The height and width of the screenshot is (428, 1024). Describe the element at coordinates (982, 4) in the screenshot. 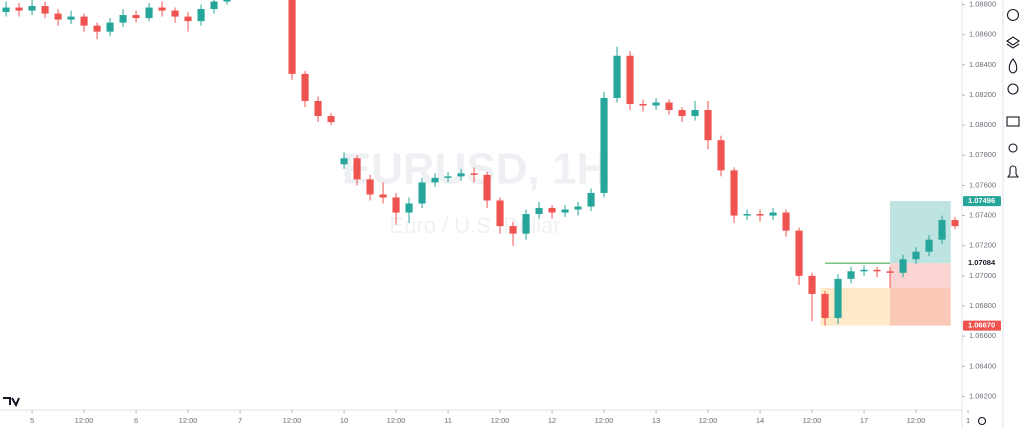

I see `y-tick-label: 1.08800` at that location.